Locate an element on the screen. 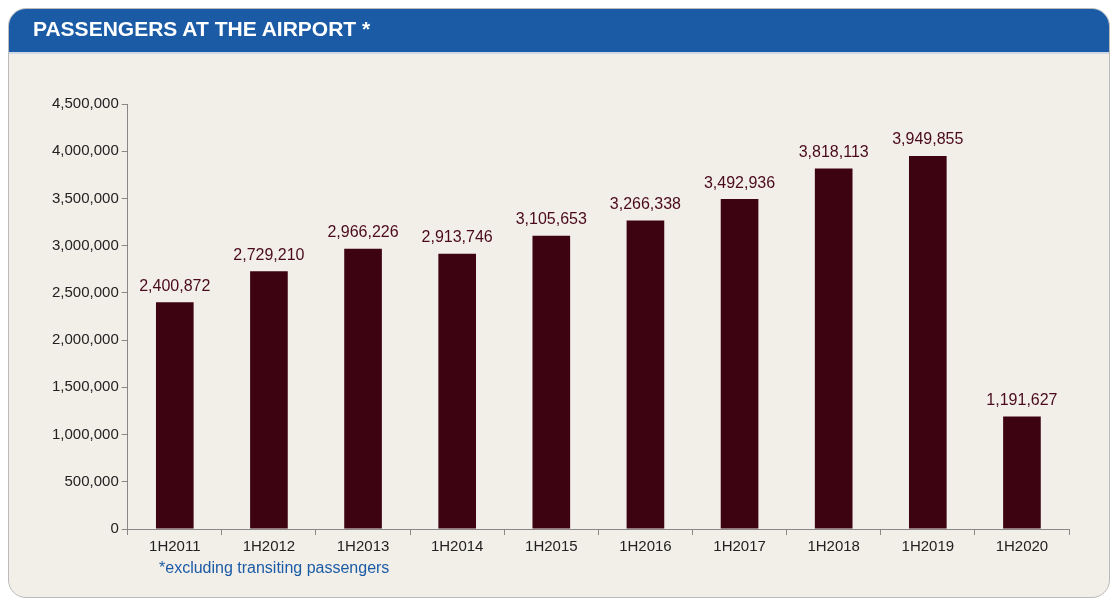 This screenshot has height=606, width=1117. x-tick-label: 1H2014 is located at coordinates (457, 546).